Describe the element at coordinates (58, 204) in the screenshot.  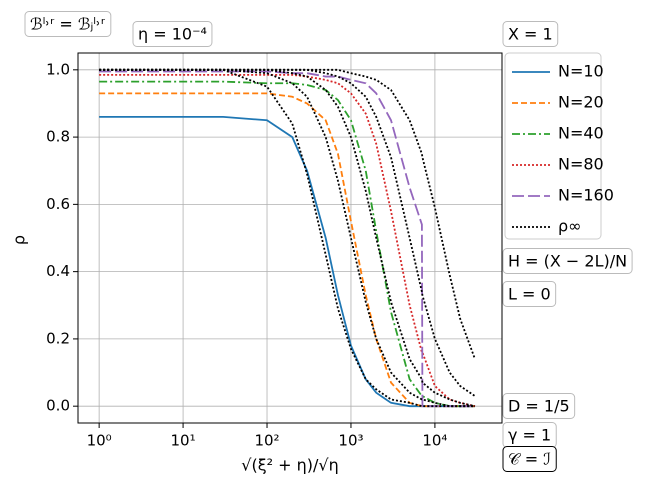
I see `y-tick-label: 0.6` at that location.